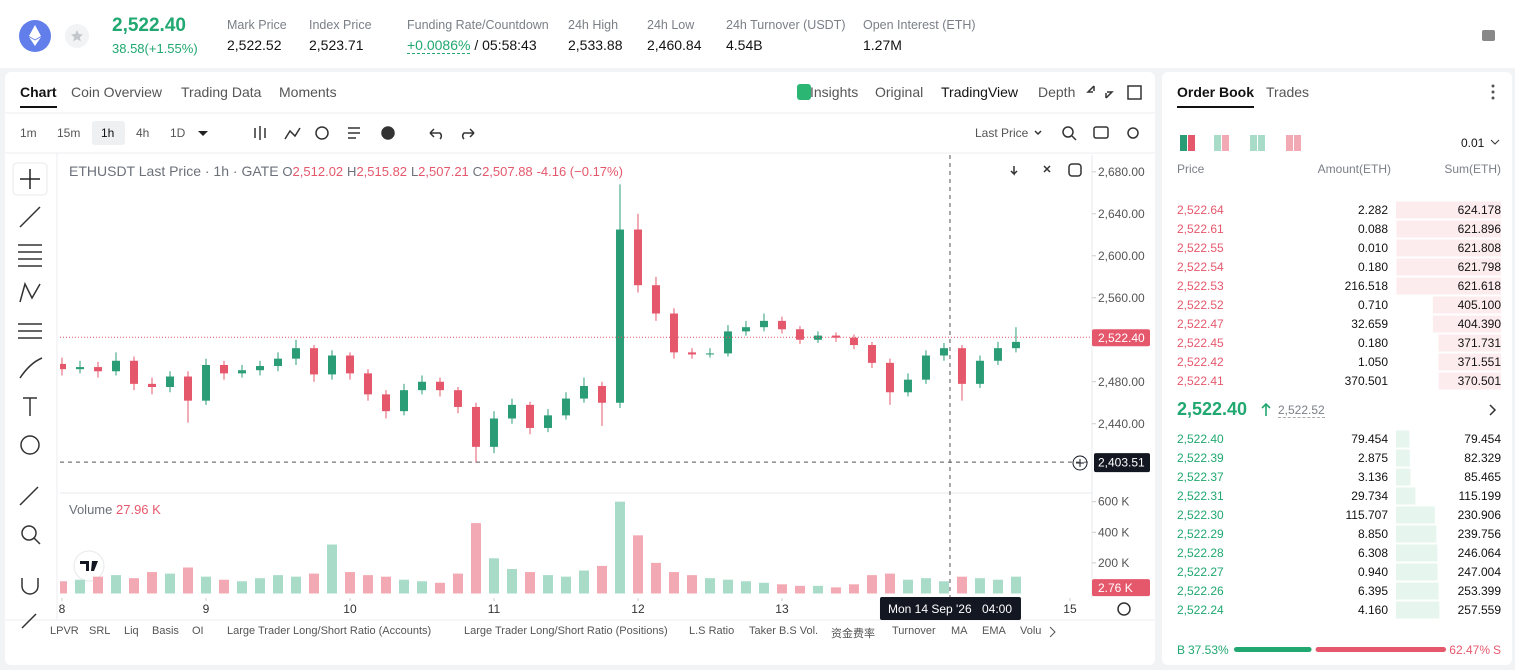  Describe the element at coordinates (1200, 515) in the screenshot. I see `order-price: 2,522.30` at that location.